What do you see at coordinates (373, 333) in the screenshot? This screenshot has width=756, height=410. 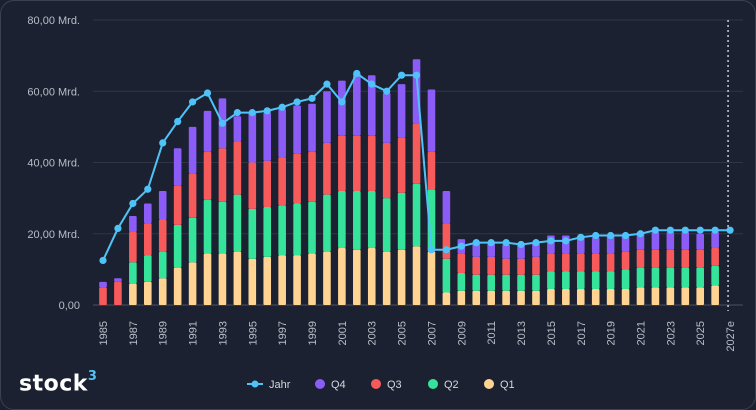 I see `x-tick-label: 2003` at bounding box center [373, 333].